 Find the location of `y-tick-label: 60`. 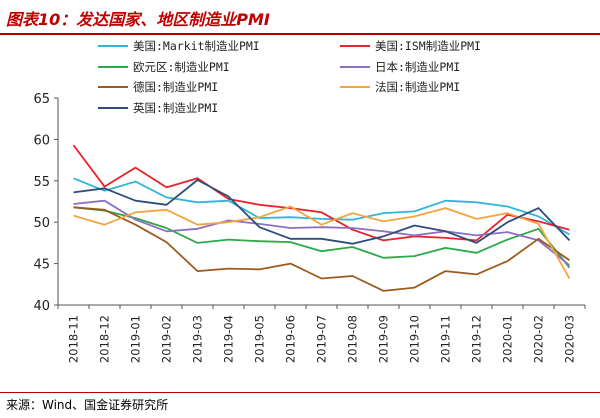

y-tick-label: 60 is located at coordinates (41, 140).